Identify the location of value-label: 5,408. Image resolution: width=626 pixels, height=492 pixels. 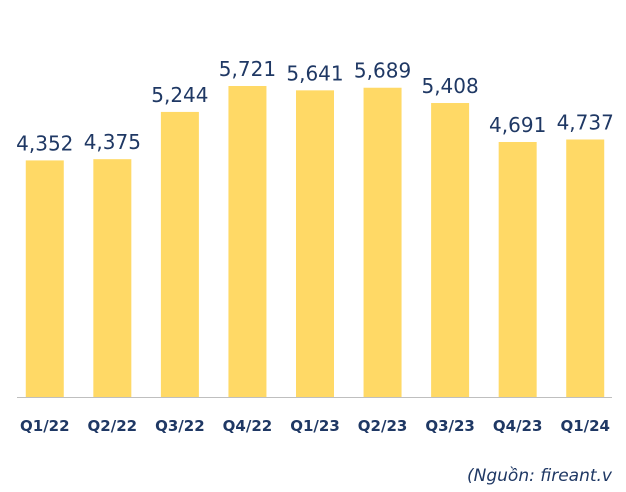
(449, 86).